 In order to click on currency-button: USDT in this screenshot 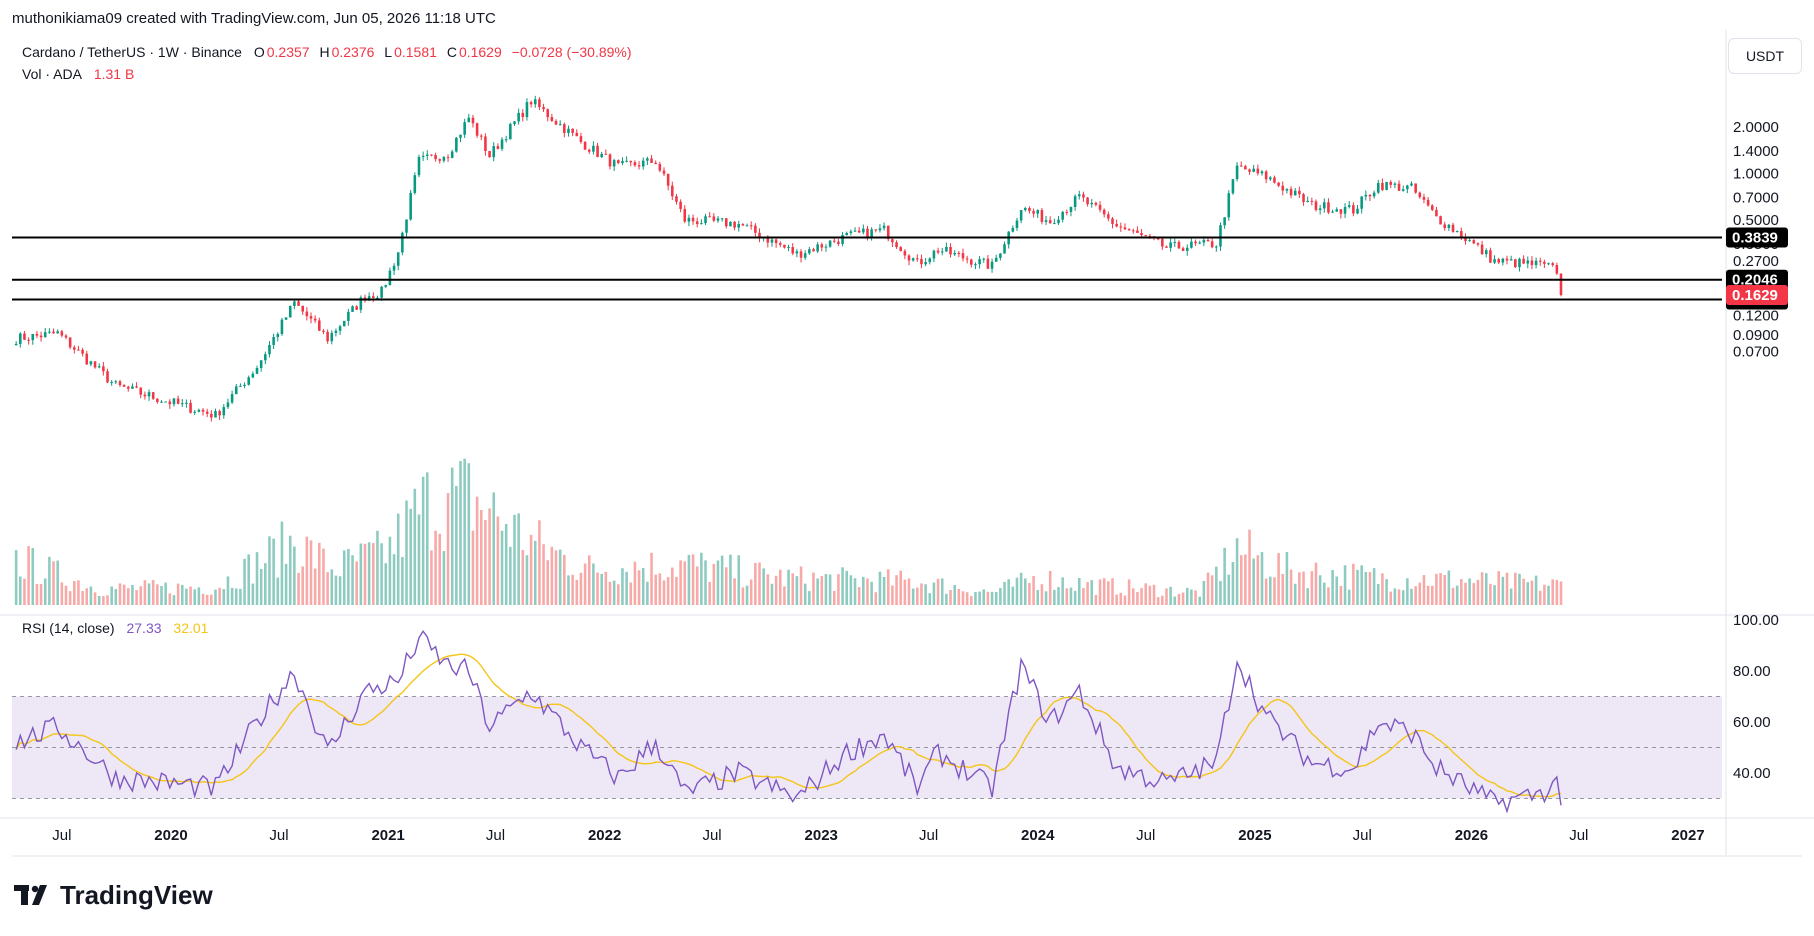, I will do `click(1765, 56)`.